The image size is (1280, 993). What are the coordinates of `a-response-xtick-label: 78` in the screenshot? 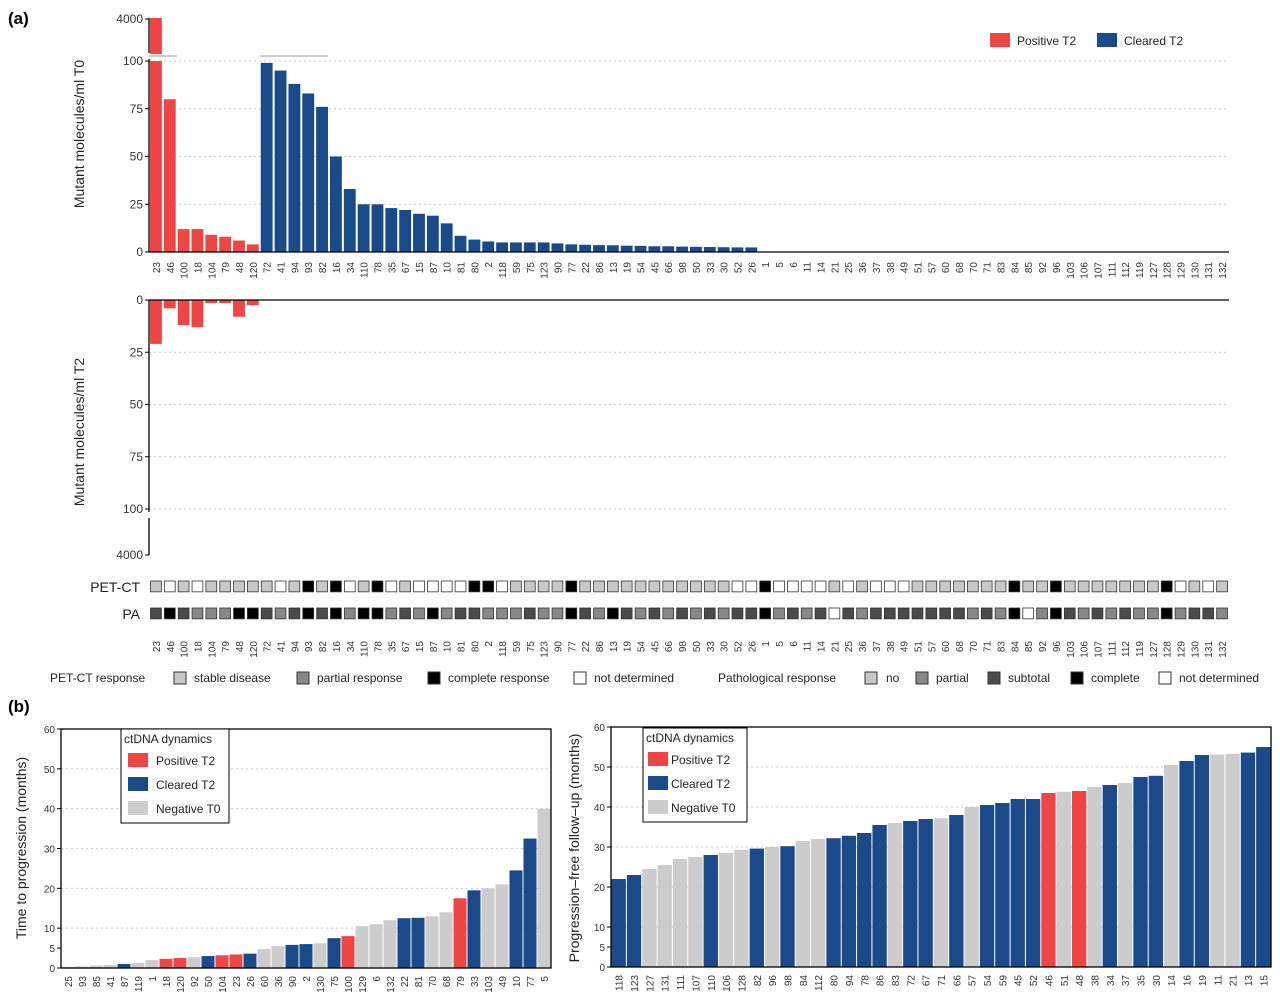 It's located at (378, 647).